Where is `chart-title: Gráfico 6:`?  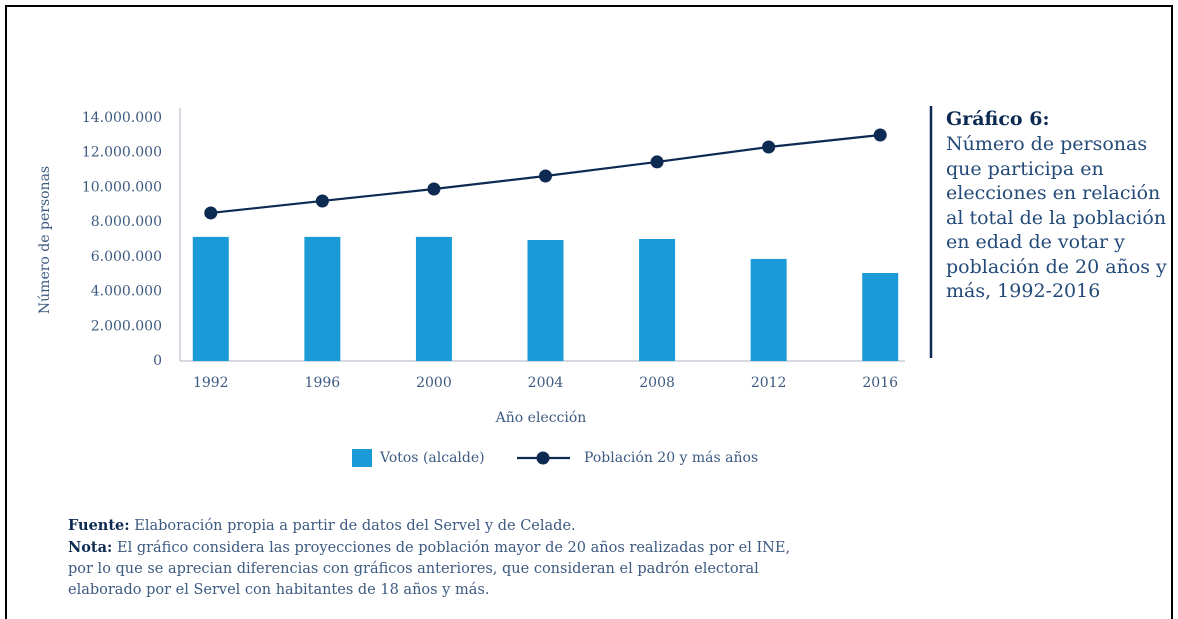
chart-title: Gráfico 6: is located at coordinates (998, 119).